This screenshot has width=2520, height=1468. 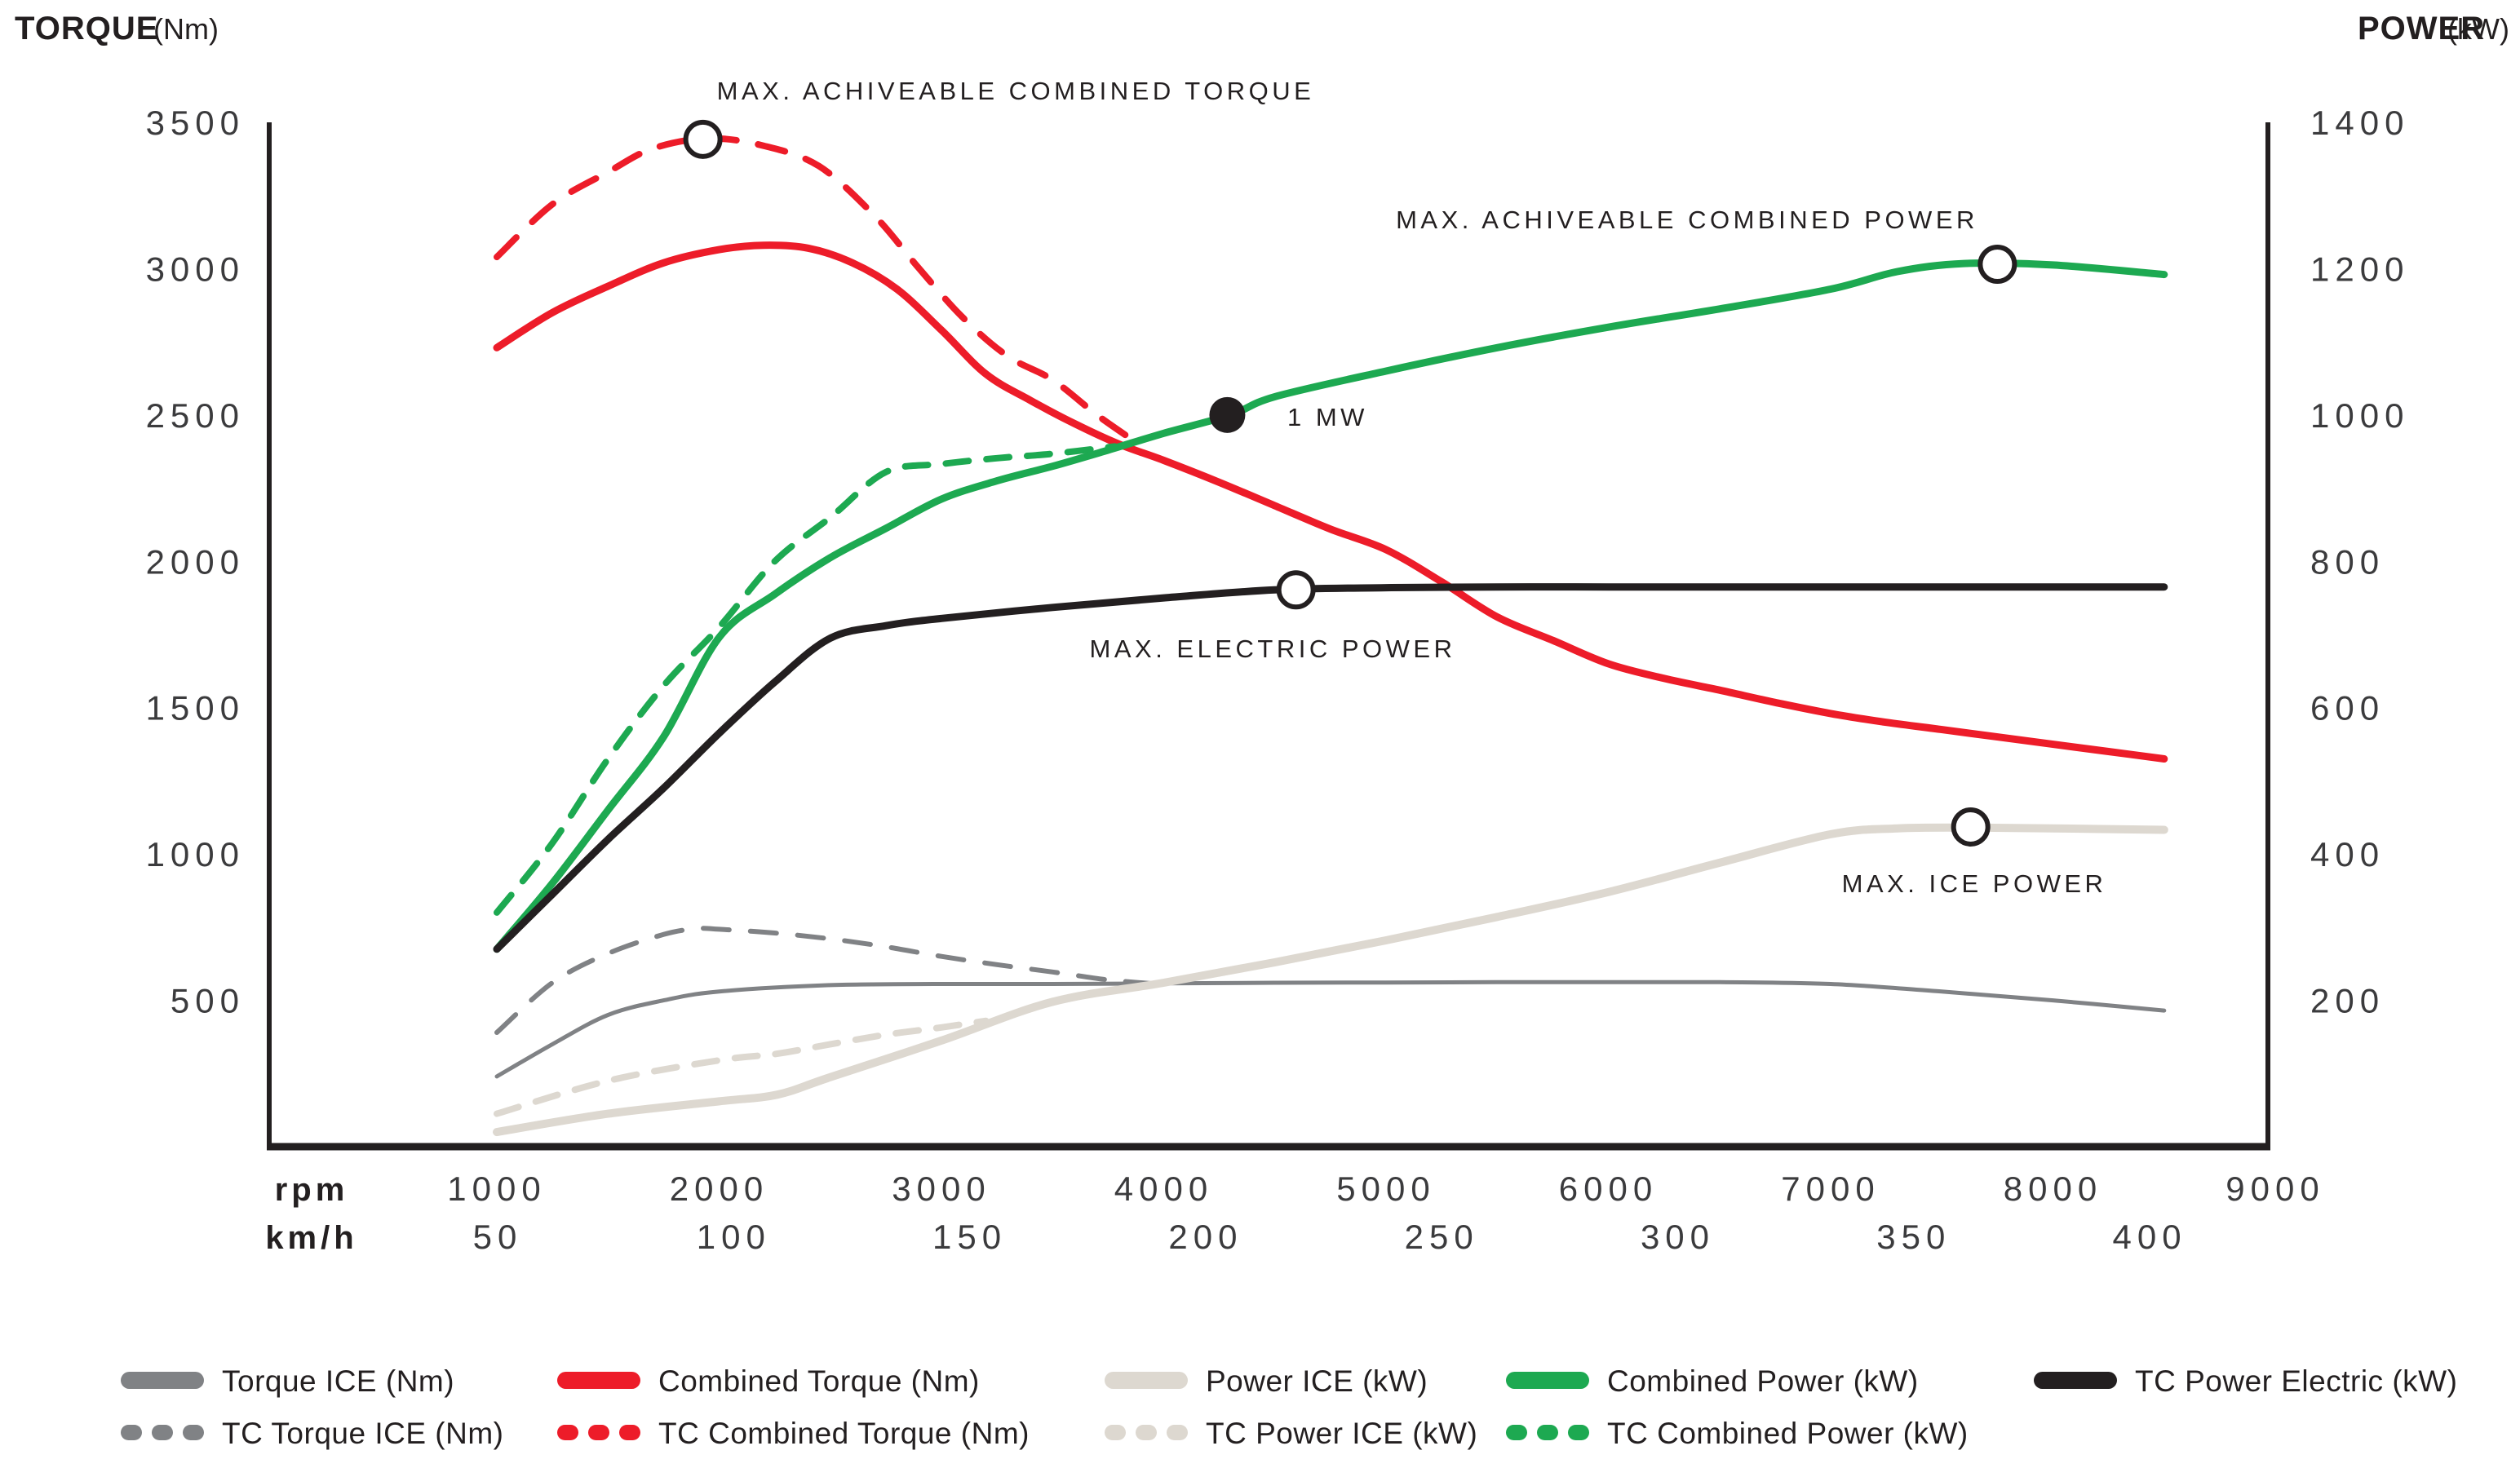 I want to click on kmh-row-header: km/h, so click(x=311, y=1238).